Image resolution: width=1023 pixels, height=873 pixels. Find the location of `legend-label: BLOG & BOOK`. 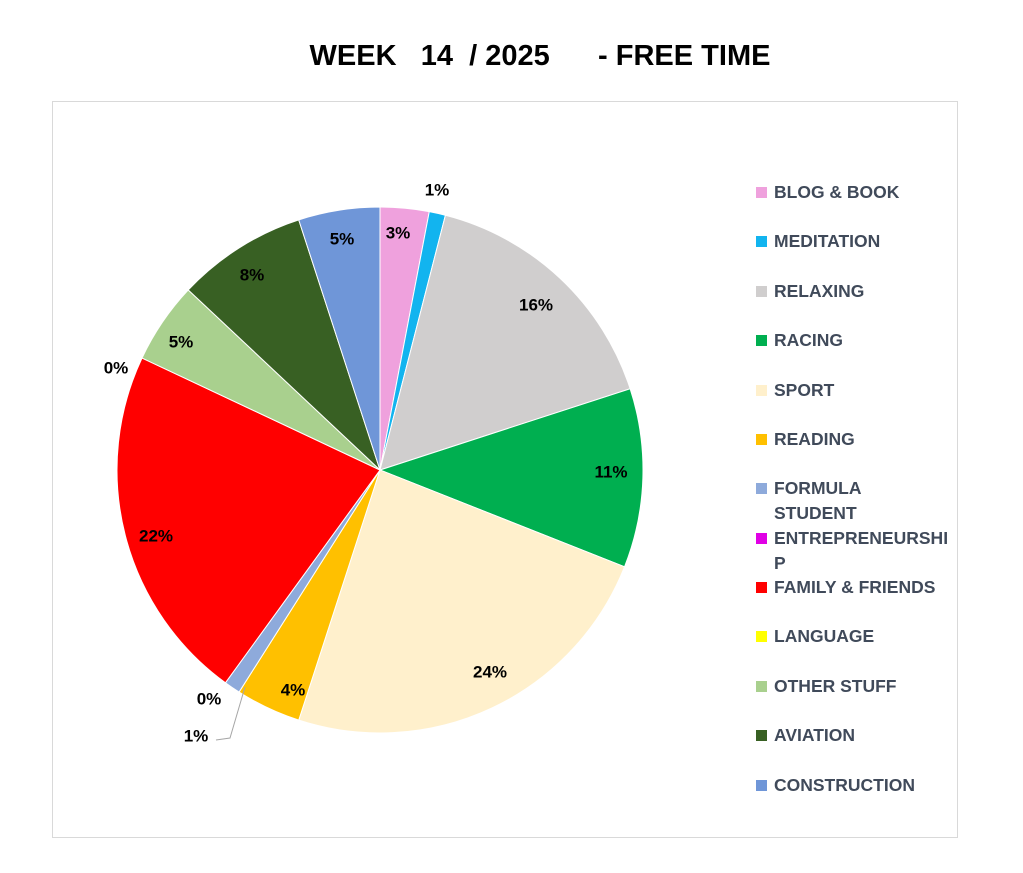

legend-label: BLOG & BOOK is located at coordinates (837, 192).